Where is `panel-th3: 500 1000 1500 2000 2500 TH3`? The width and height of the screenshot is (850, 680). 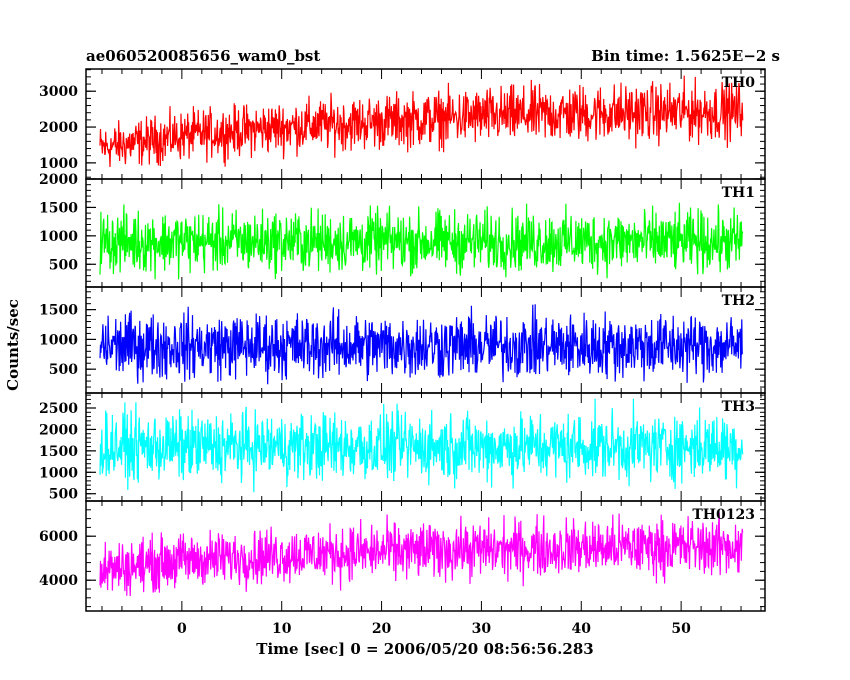
panel-th3: 500 1000 1500 2000 2500 TH3 is located at coordinates (402, 447).